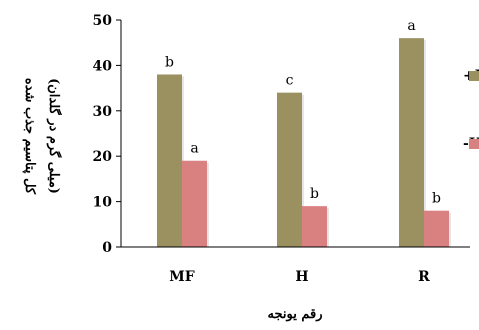 The height and width of the screenshot is (330, 479). What do you see at coordinates (103, 112) in the screenshot?
I see `y-tick-label: 30` at bounding box center [103, 112].